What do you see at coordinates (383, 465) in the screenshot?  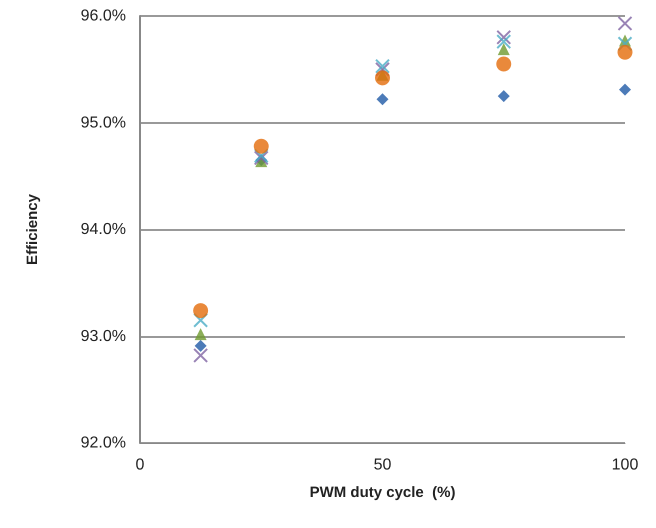 I see `x-tick-label: 50` at bounding box center [383, 465].